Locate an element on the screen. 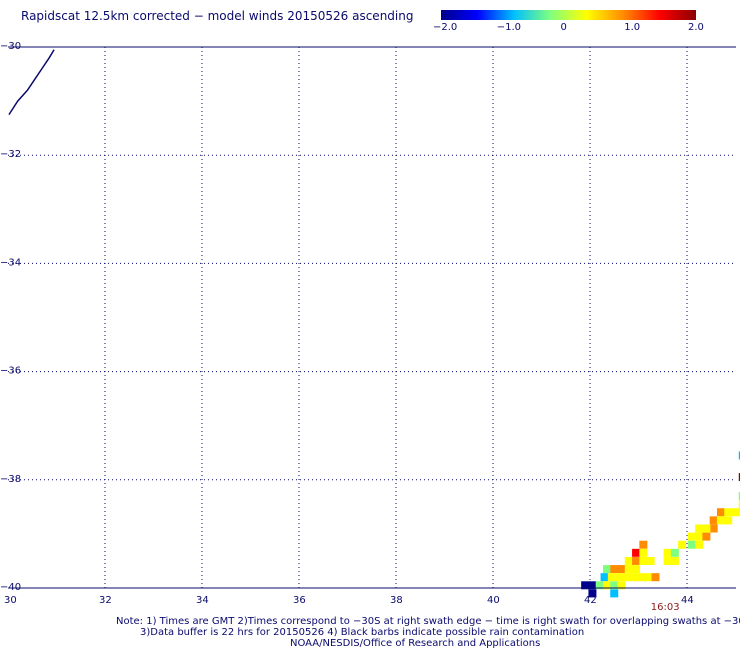 The height and width of the screenshot is (650, 740). y-tick-label: −36 is located at coordinates (10, 371).